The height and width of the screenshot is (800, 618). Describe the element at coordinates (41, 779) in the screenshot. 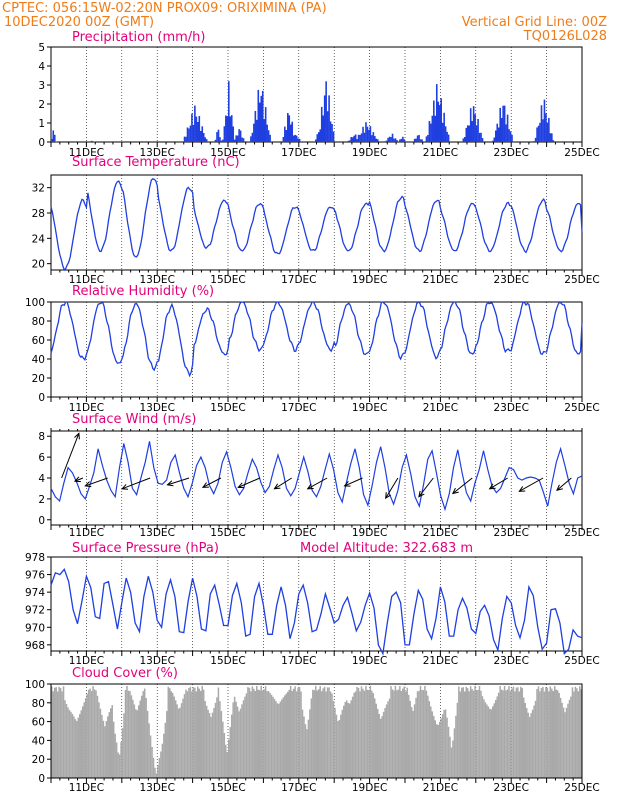

I see `y-tick-label: 0` at that location.